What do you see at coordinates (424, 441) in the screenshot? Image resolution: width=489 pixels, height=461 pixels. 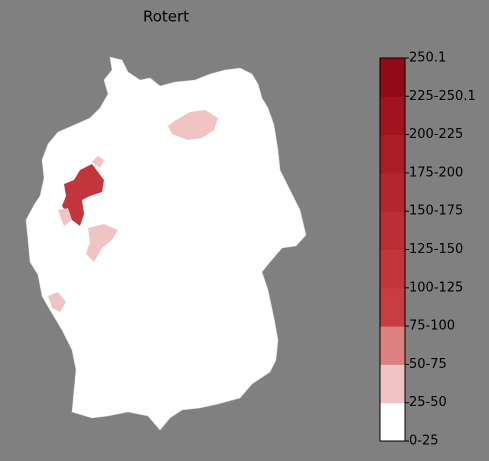 I see `colorbar-tick-label: 0-25` at bounding box center [424, 441].